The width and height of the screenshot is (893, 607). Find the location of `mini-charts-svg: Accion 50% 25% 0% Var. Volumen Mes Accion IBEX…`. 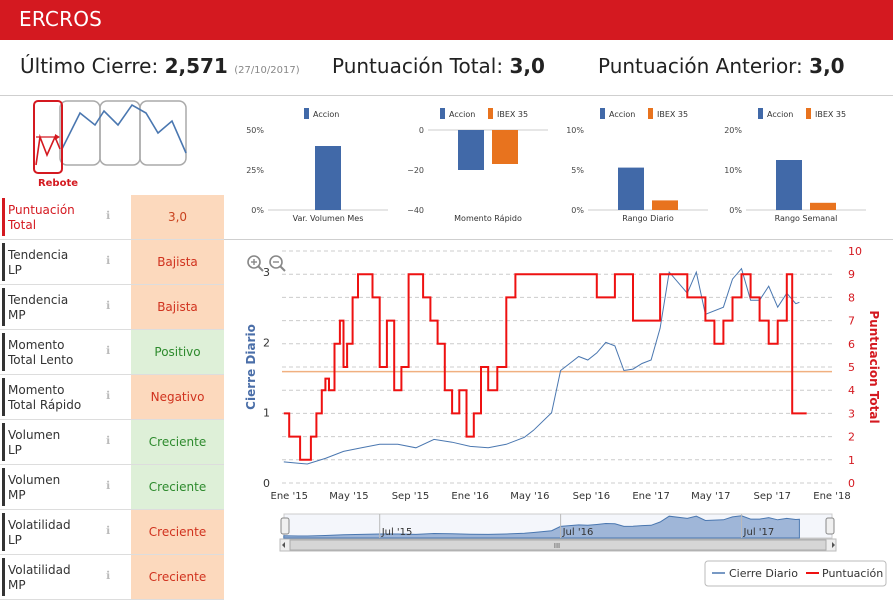

mini-charts-svg: Accion 50% 25% 0% Var. Volumen Mes Accion IBEX… is located at coordinates (556, 165).